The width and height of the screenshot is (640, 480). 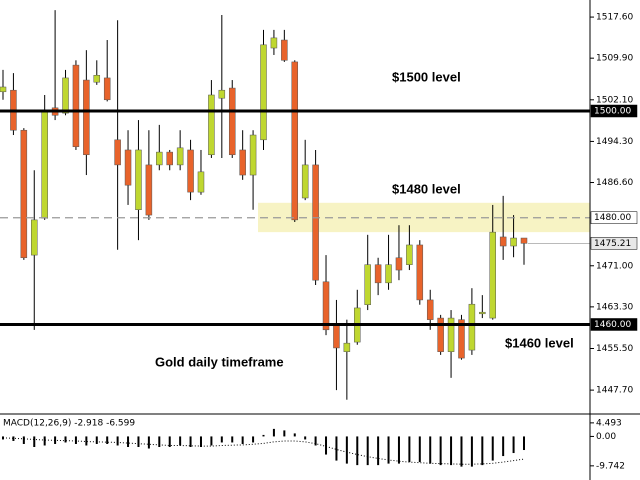 I want to click on y-tick-label: 1502.10, so click(x=614, y=100).